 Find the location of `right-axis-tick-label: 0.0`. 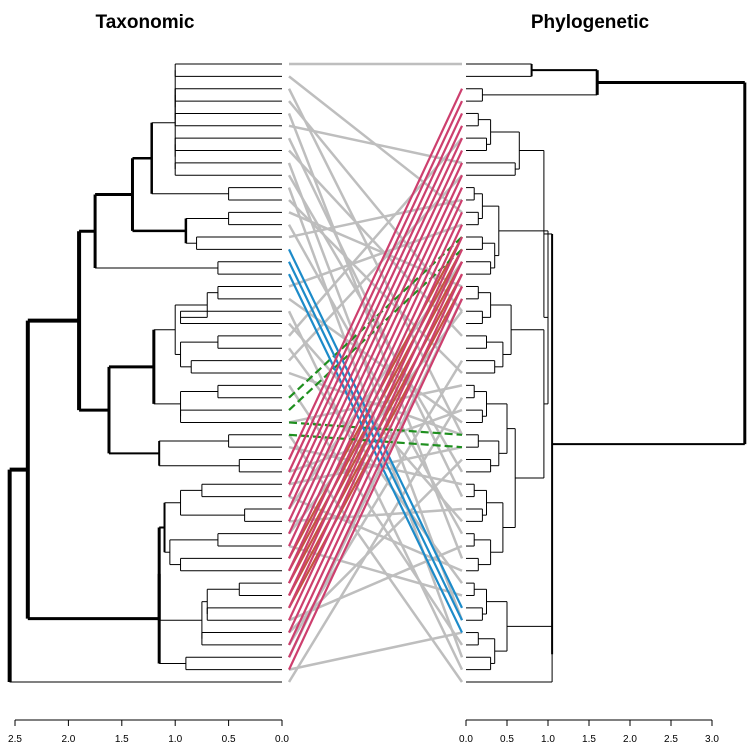

right-axis-tick-label: 0.0 is located at coordinates (466, 739).